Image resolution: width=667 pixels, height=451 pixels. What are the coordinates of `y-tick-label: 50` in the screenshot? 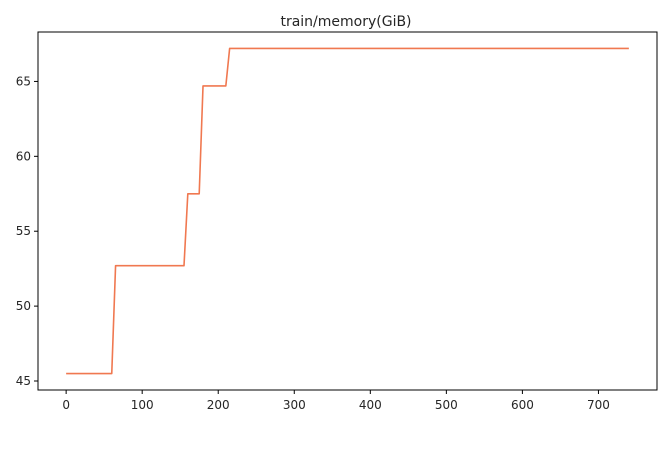 It's located at (23, 306).